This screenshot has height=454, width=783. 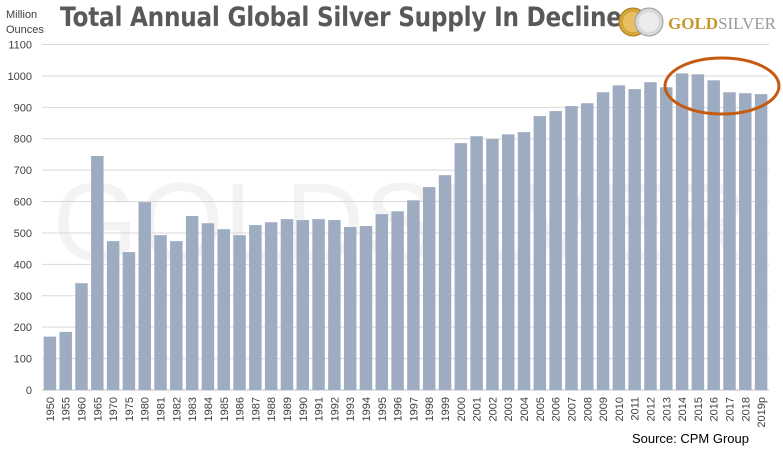 What do you see at coordinates (83, 409) in the screenshot?
I see `x-tick-label: 1960` at bounding box center [83, 409].